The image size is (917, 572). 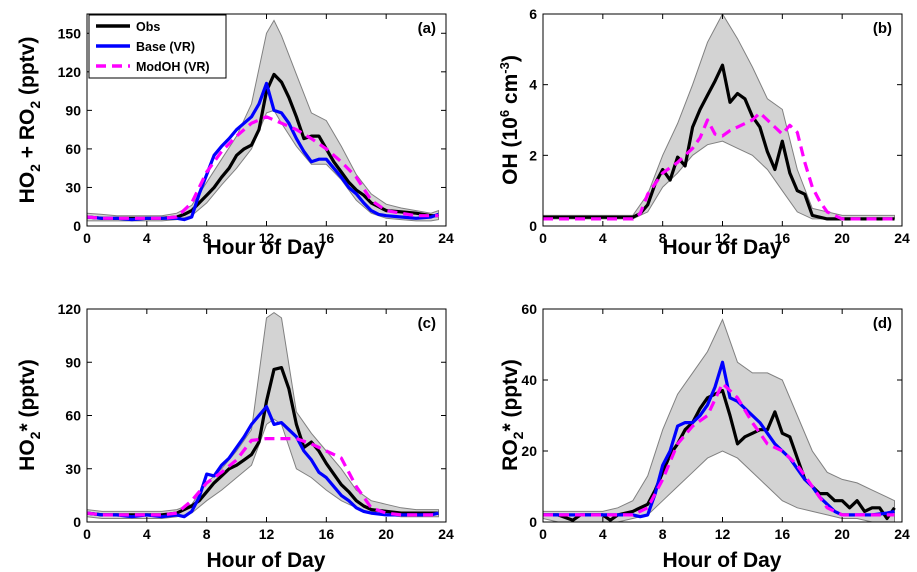 I want to click on y-tick-label: 4, so click(x=533, y=85).